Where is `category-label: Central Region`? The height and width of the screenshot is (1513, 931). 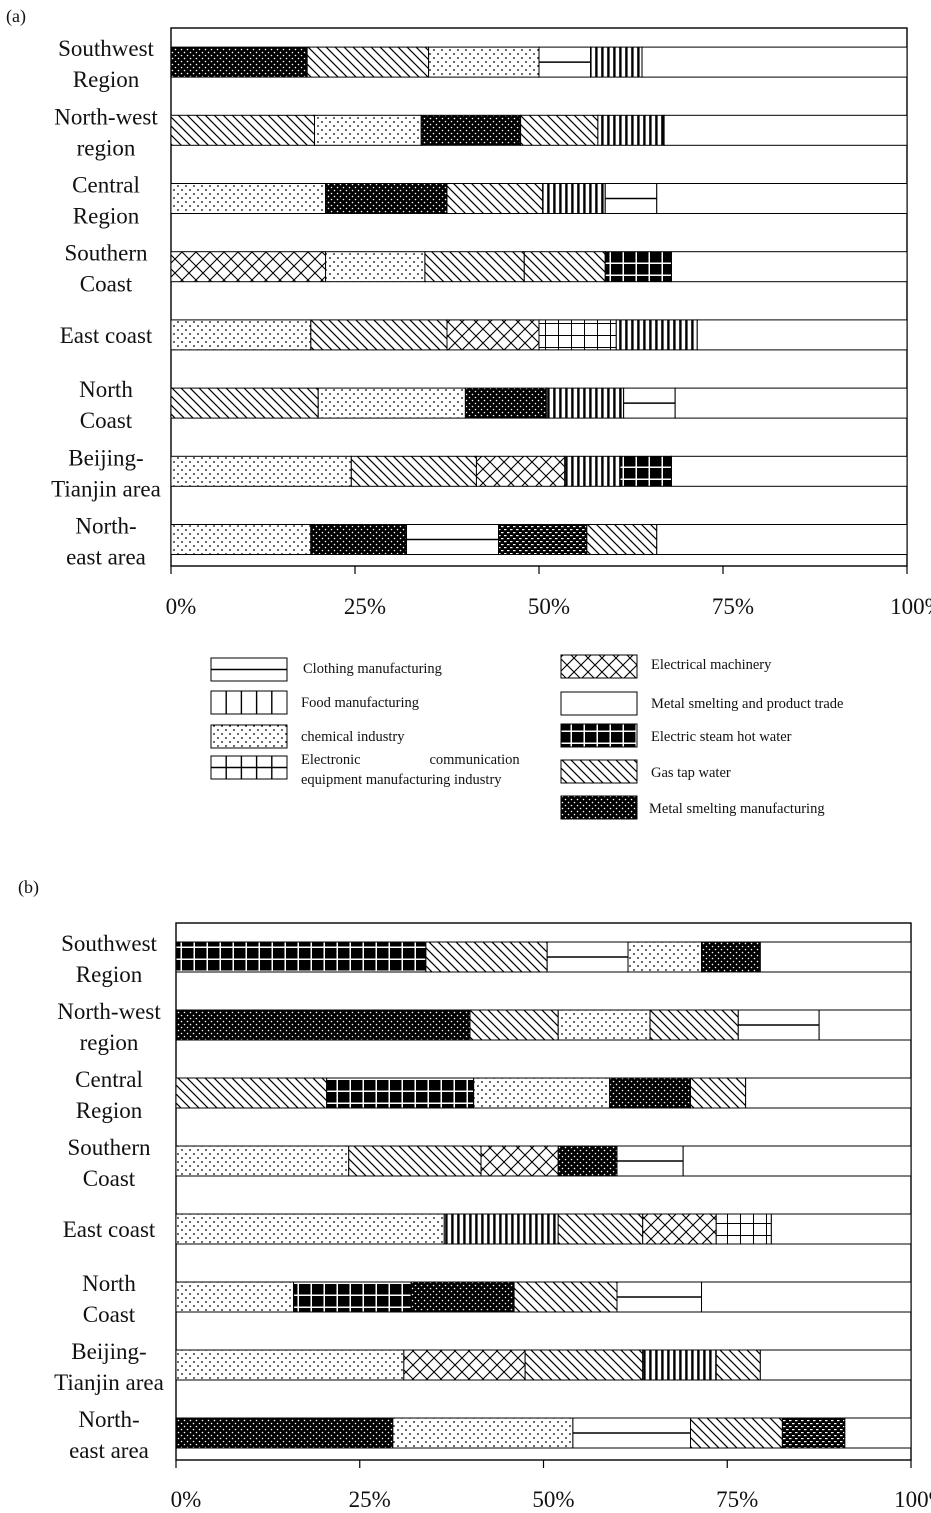 category-label: Central Region is located at coordinates (106, 201).